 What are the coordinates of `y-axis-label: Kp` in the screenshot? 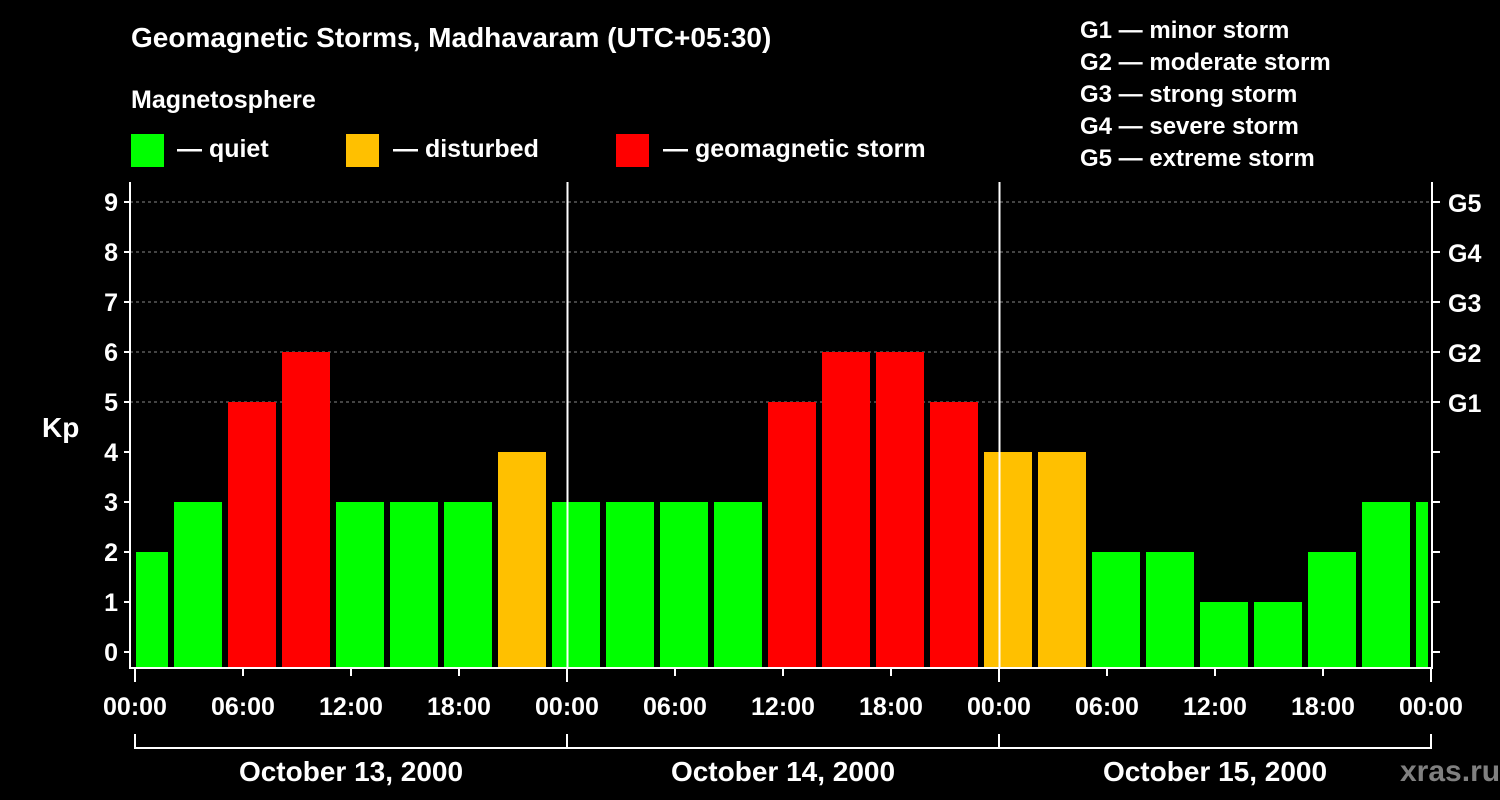 It's located at (61, 427).